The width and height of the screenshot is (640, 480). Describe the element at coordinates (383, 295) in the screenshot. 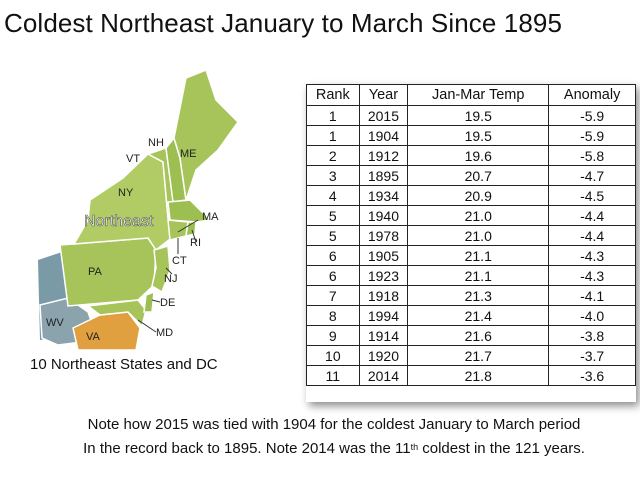

I see `cell-year: 1918` at that location.